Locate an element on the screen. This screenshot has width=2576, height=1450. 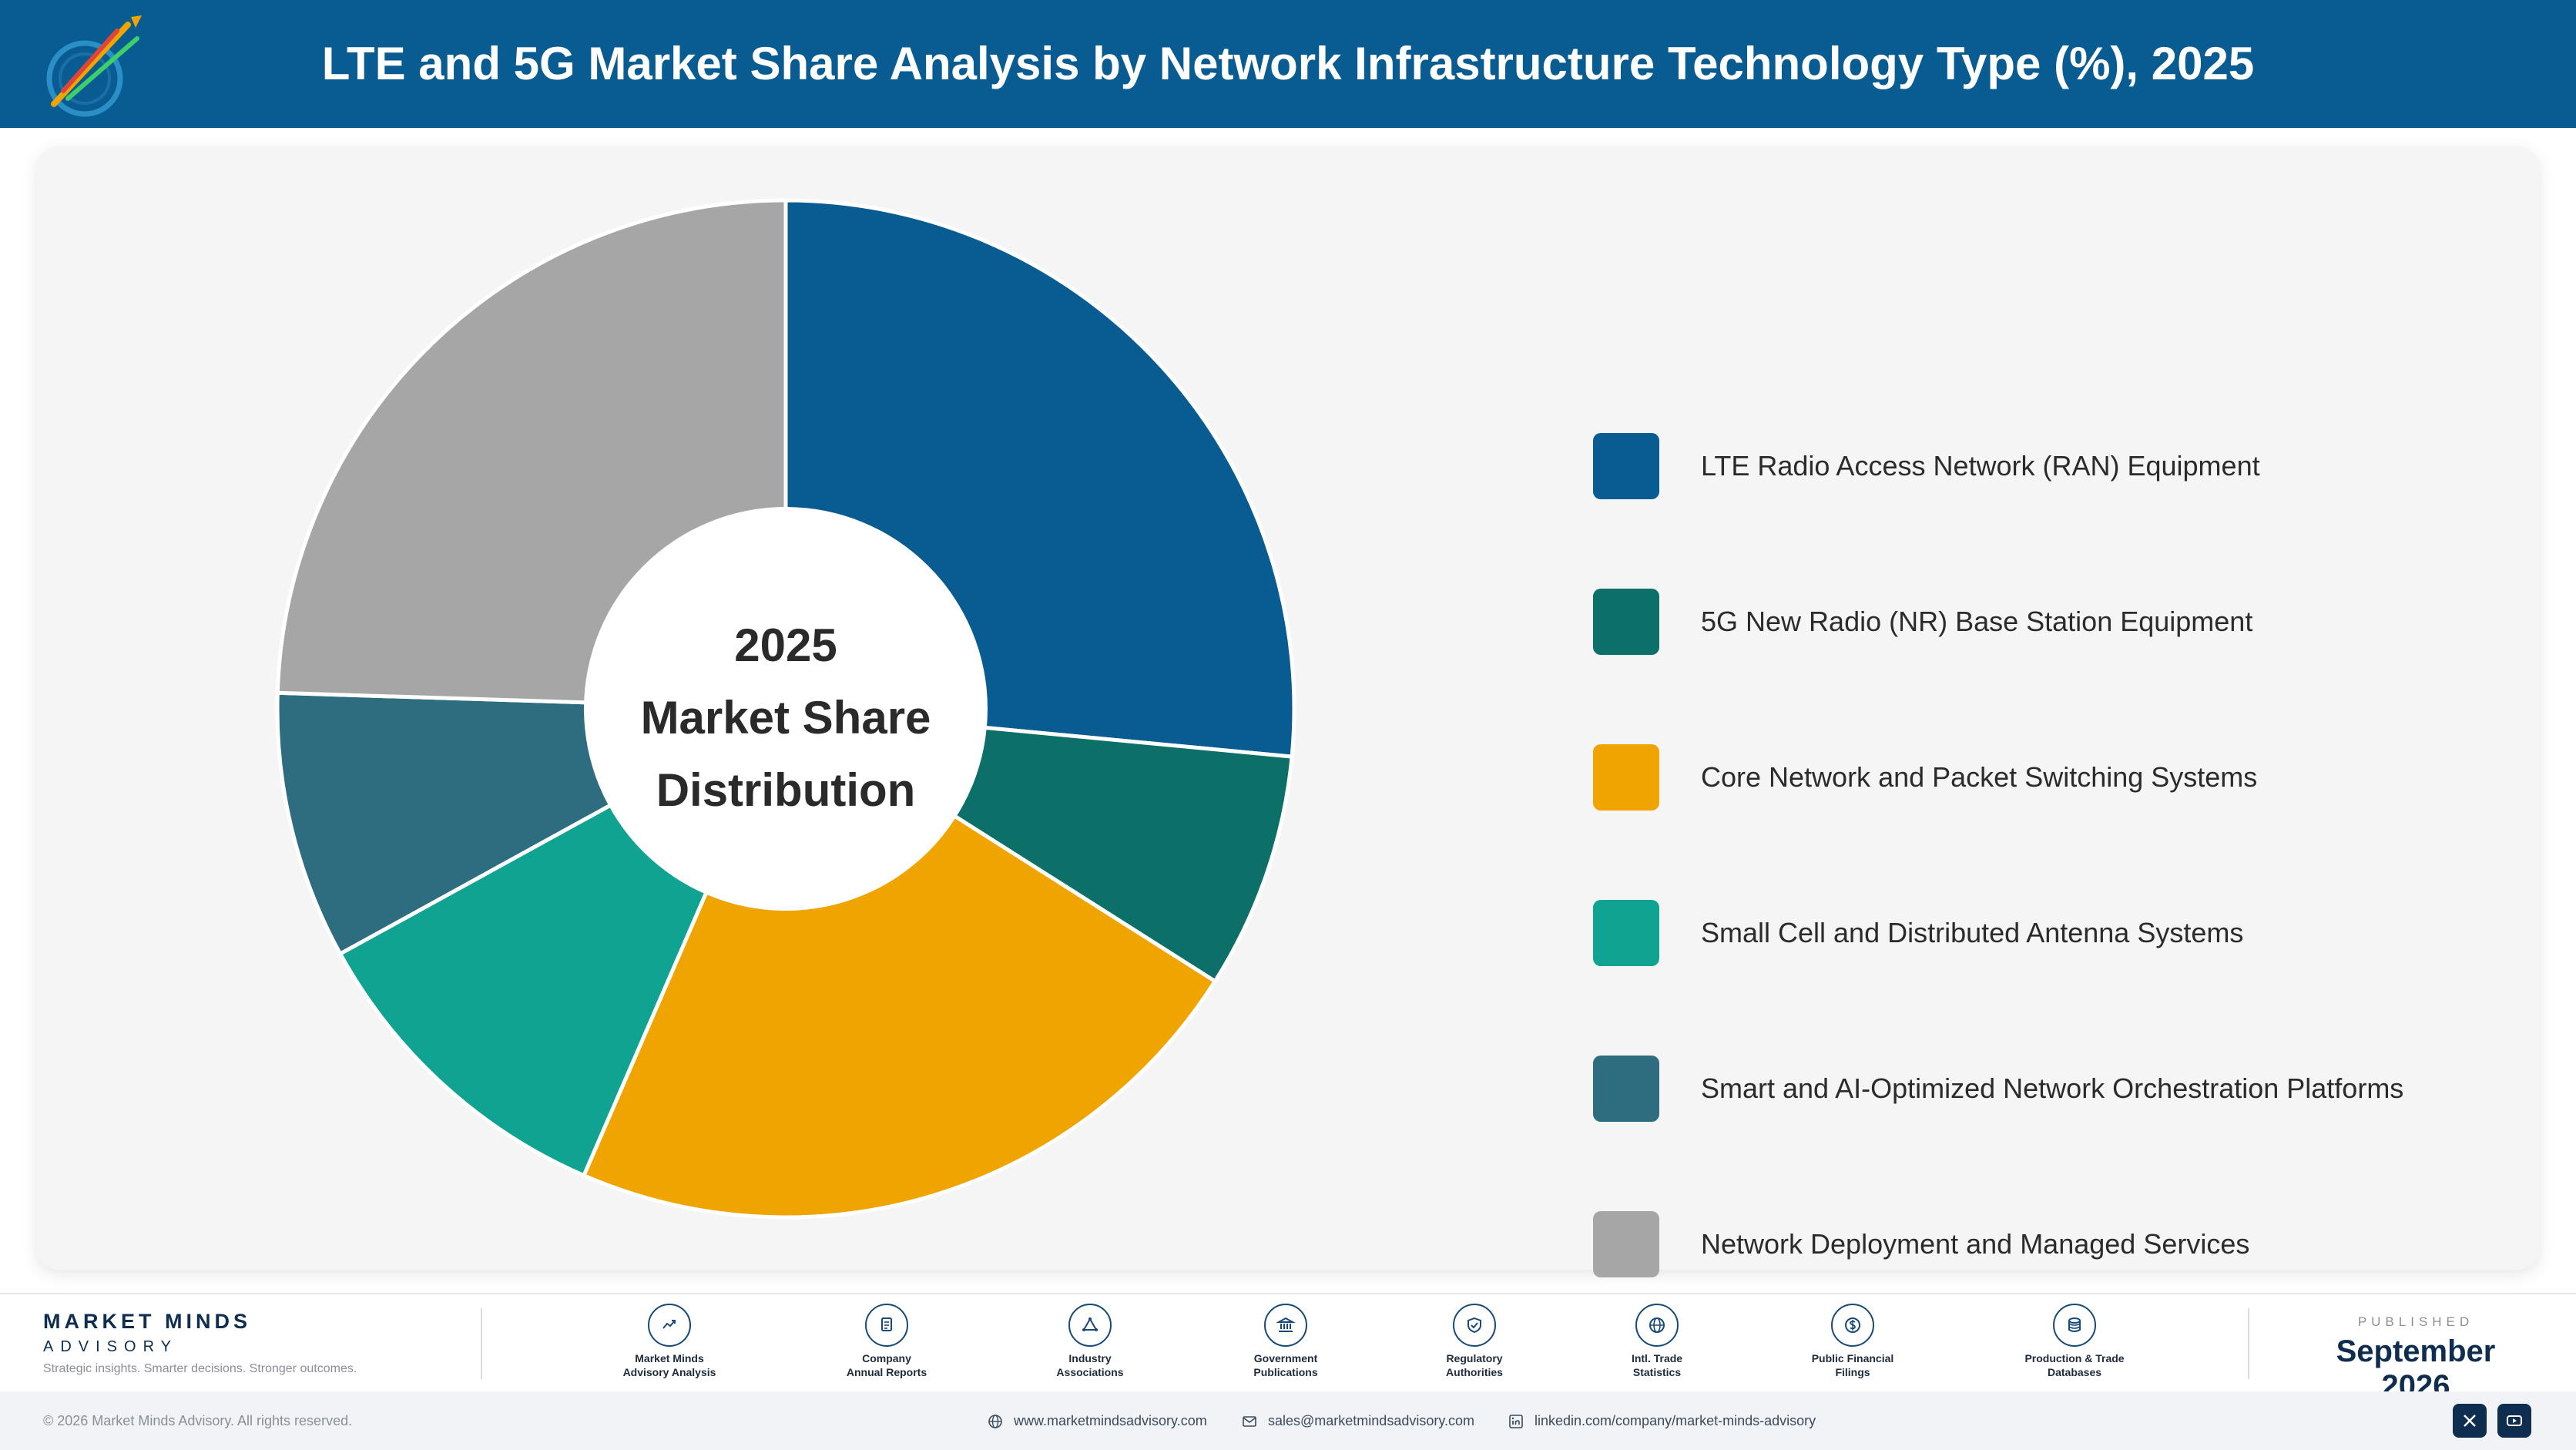
building-icon is located at coordinates (1285, 1325).